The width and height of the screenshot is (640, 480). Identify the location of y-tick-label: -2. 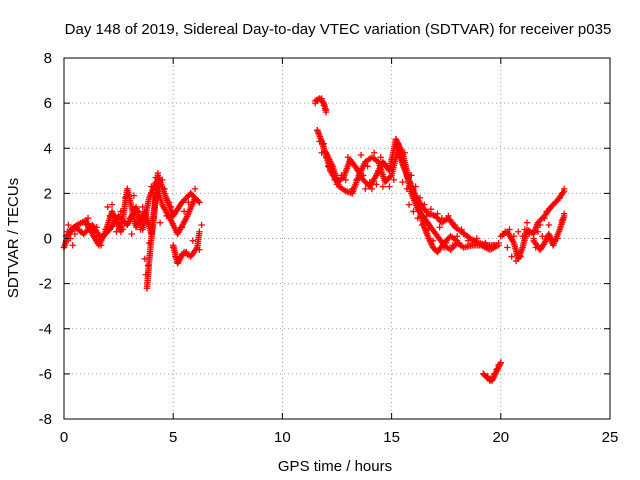
(45, 284).